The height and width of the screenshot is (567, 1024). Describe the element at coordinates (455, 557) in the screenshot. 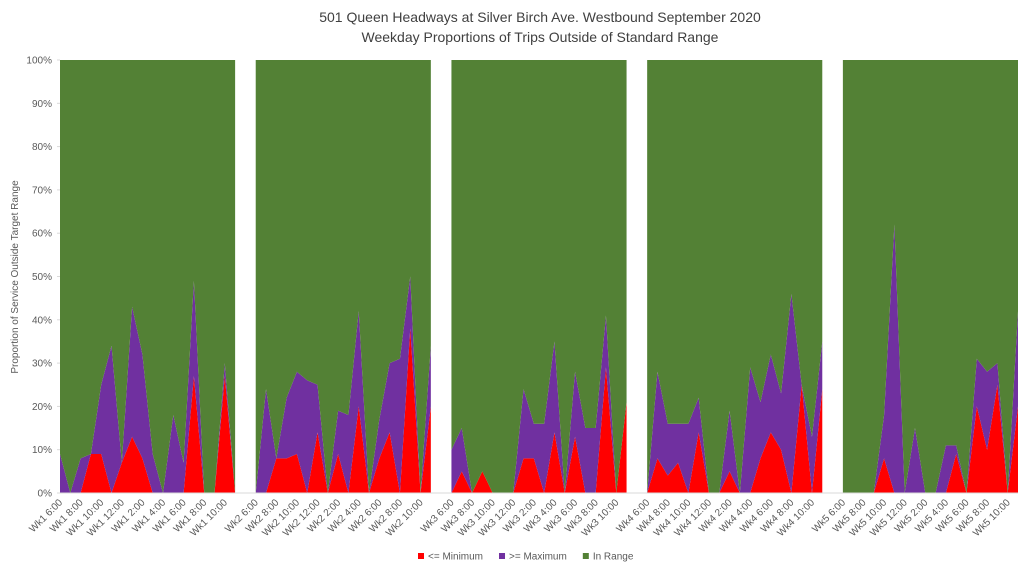

I see `legend-label: <= Minimum` at that location.